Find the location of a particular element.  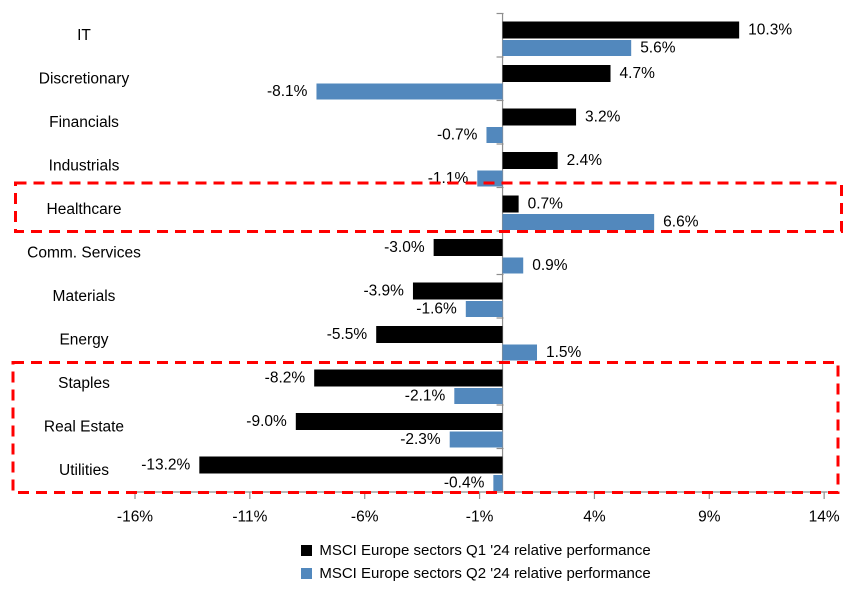

bar-value-label: -13.2% is located at coordinates (165, 465).